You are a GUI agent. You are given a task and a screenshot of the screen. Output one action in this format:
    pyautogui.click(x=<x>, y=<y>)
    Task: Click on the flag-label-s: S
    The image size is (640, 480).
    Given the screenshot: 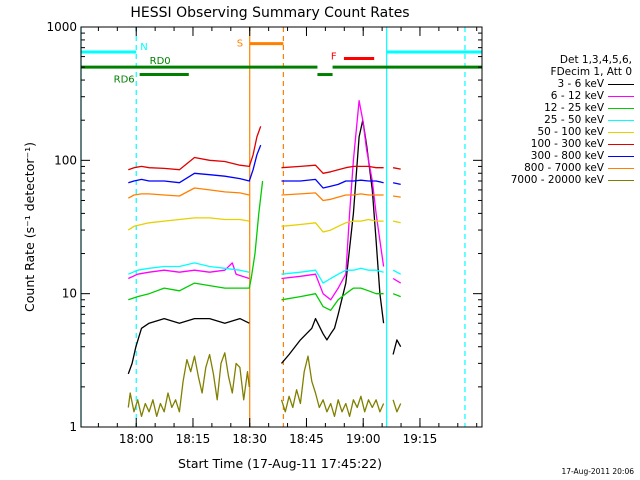 What is the action you would take?
    pyautogui.click(x=240, y=44)
    